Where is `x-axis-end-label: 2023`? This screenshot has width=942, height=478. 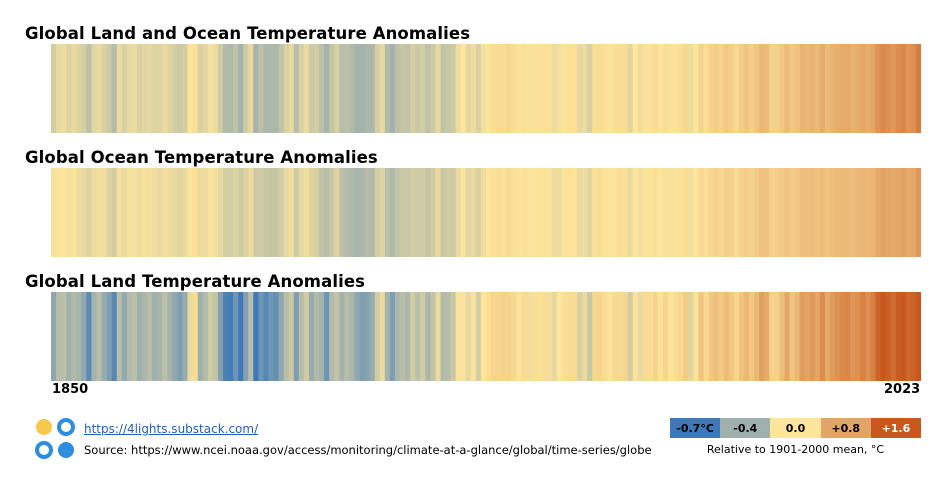 x-axis-end-label: 2023 is located at coordinates (902, 389).